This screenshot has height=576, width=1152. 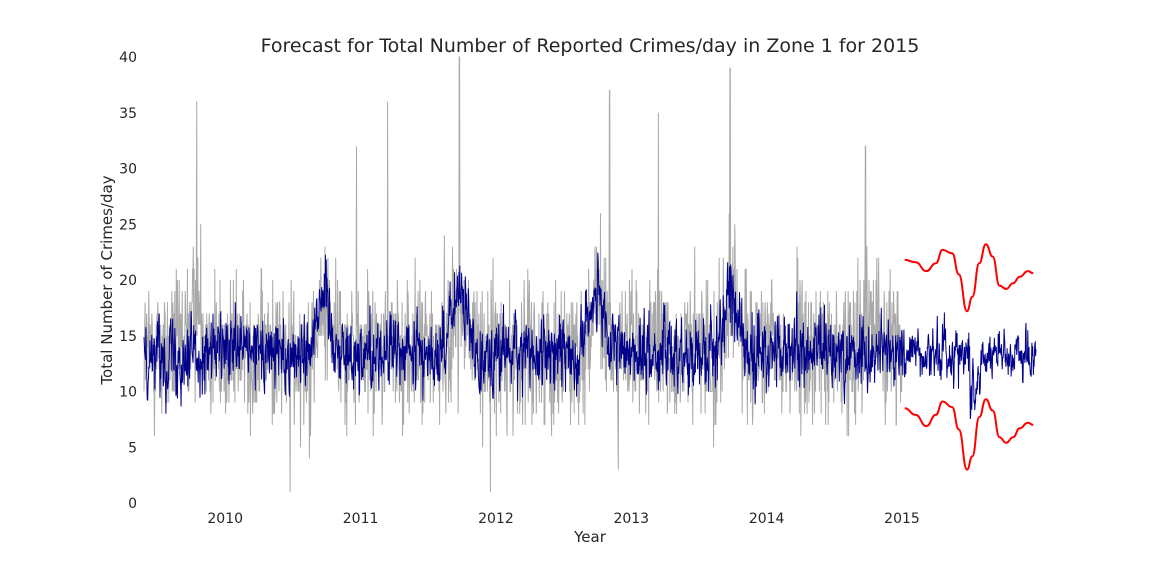 What do you see at coordinates (225, 519) in the screenshot?
I see `x-tick-label: 2010` at bounding box center [225, 519].